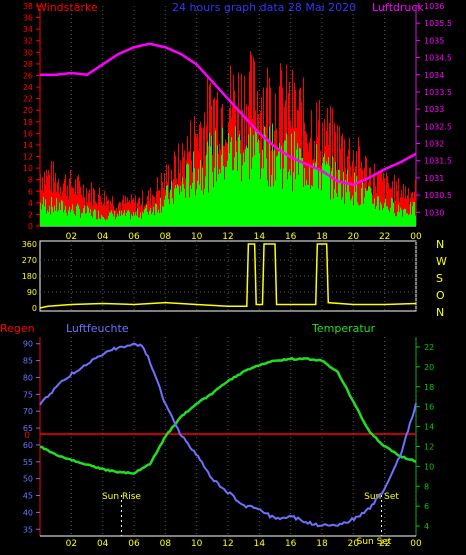 The width and height of the screenshot is (466, 555). I want to click on wind-x-tick-label: 02, so click(71, 237).